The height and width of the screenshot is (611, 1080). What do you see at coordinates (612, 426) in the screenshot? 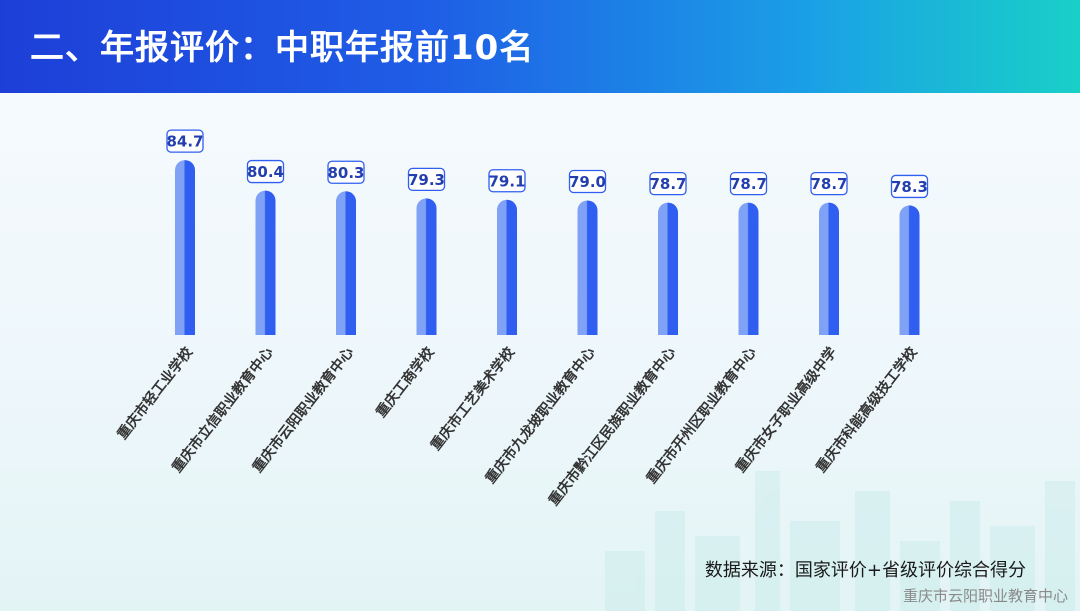
I see `category-tick-label: 重庆市黔江区民族职业教育中心` at bounding box center [612, 426].